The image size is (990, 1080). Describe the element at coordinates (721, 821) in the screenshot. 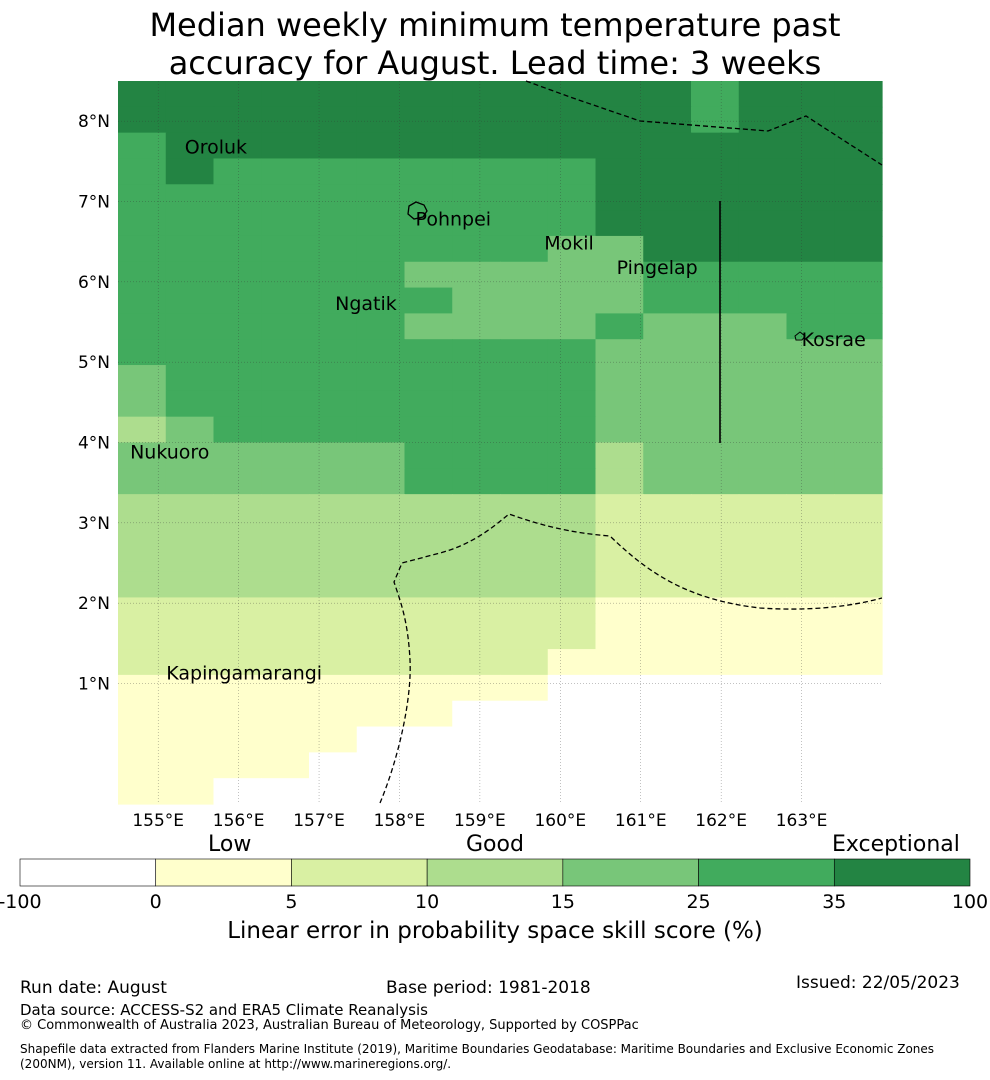

I see `longitude-tick-label: 162°E` at that location.